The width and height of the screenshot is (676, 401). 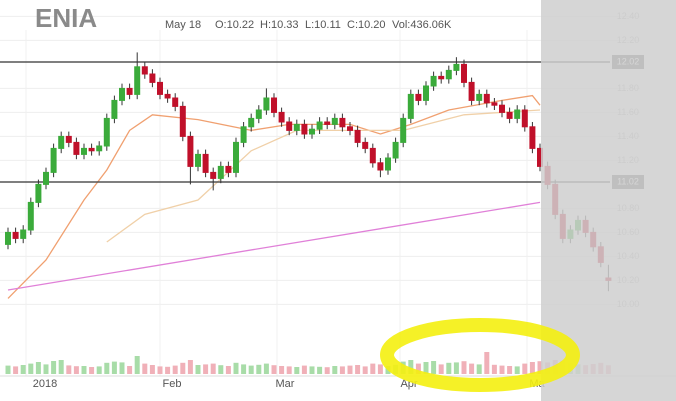 I want to click on header-value: L:10.11, so click(x=323, y=25).